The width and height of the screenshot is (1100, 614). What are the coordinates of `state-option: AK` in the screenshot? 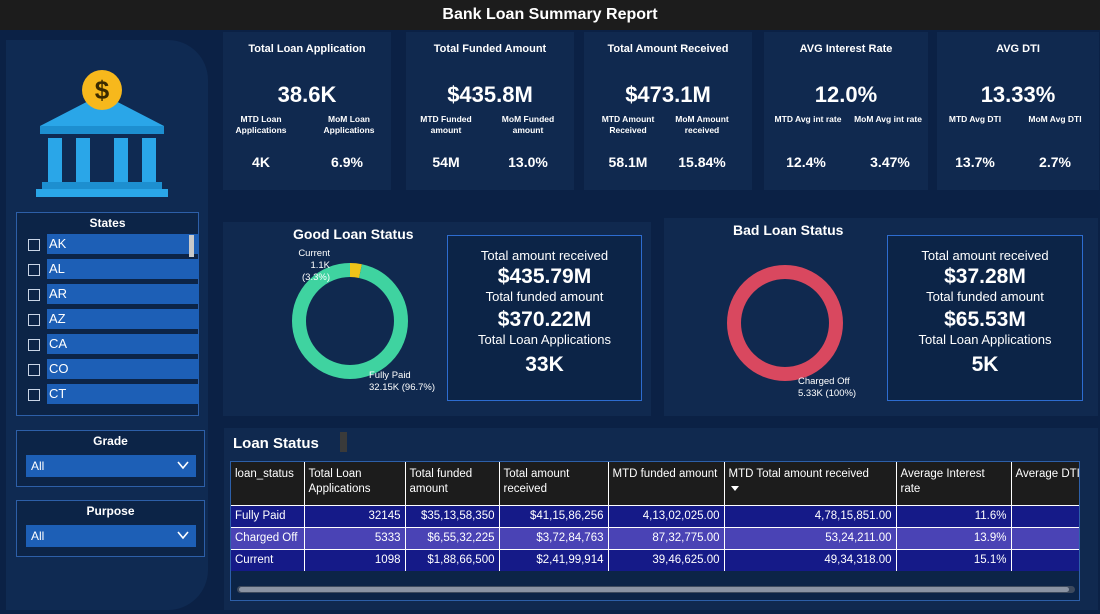 It's located at (108, 246).